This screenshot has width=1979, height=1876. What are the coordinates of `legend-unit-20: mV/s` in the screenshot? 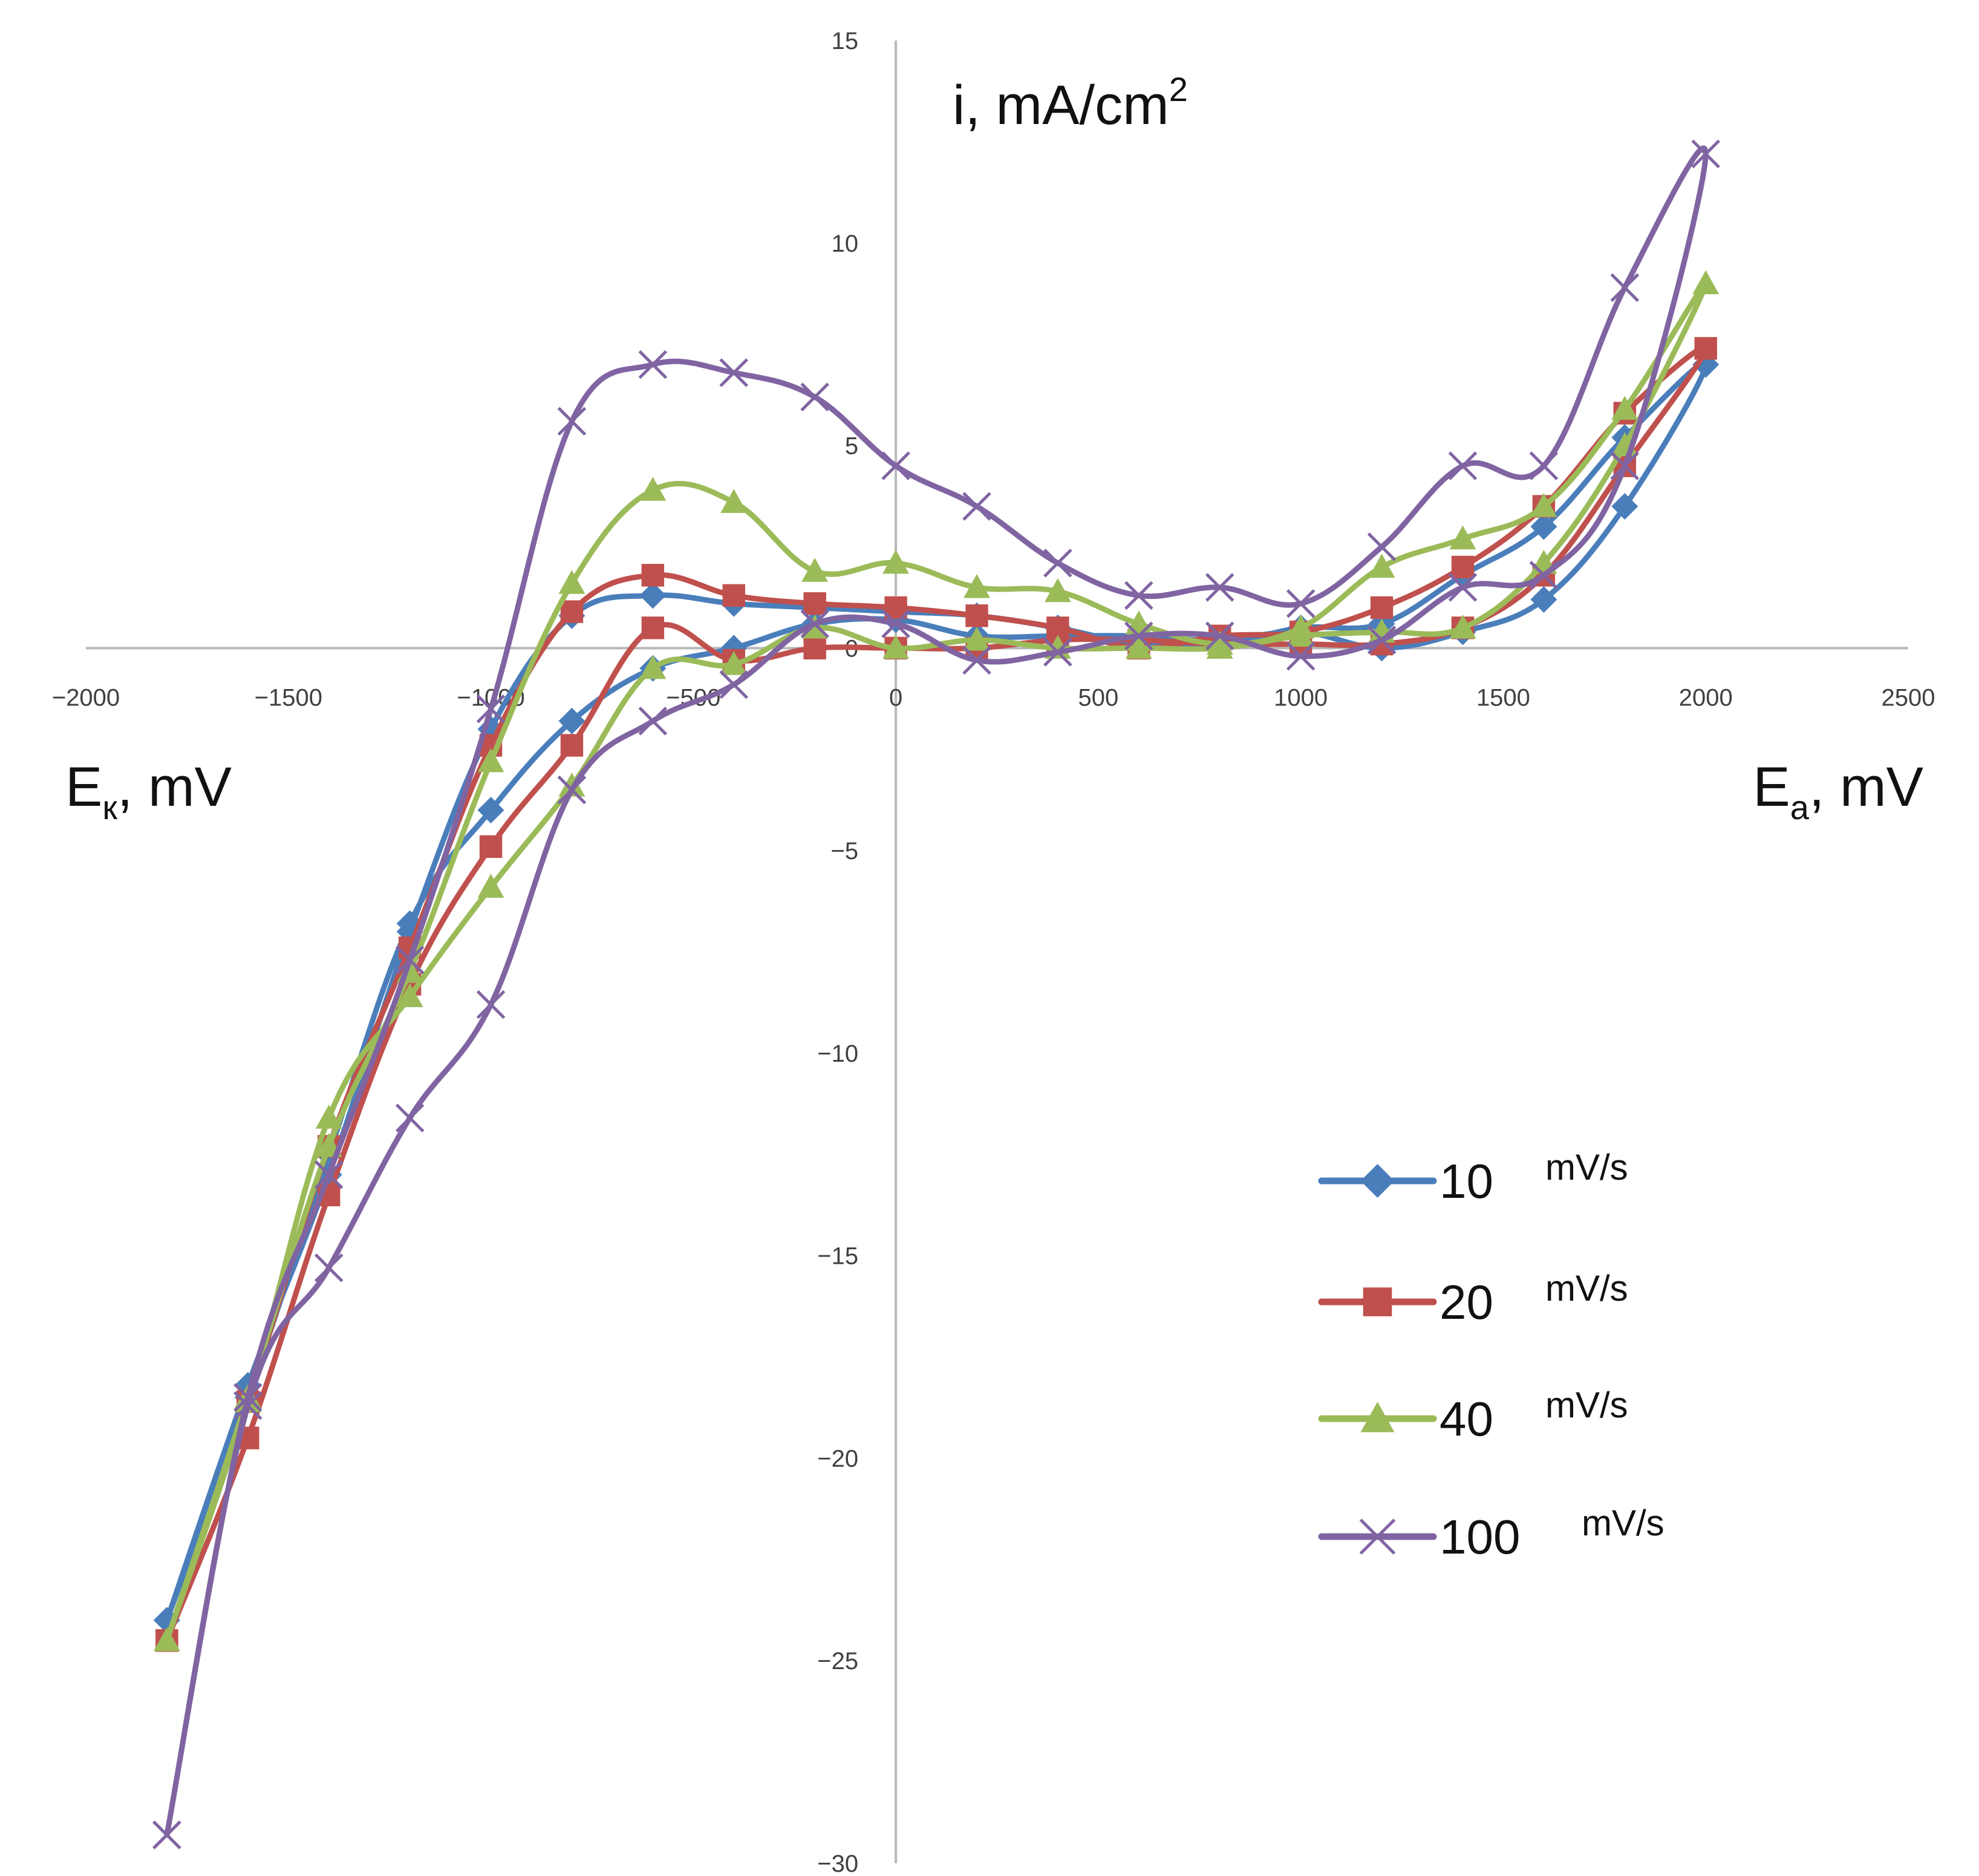 It's located at (1586, 1288).